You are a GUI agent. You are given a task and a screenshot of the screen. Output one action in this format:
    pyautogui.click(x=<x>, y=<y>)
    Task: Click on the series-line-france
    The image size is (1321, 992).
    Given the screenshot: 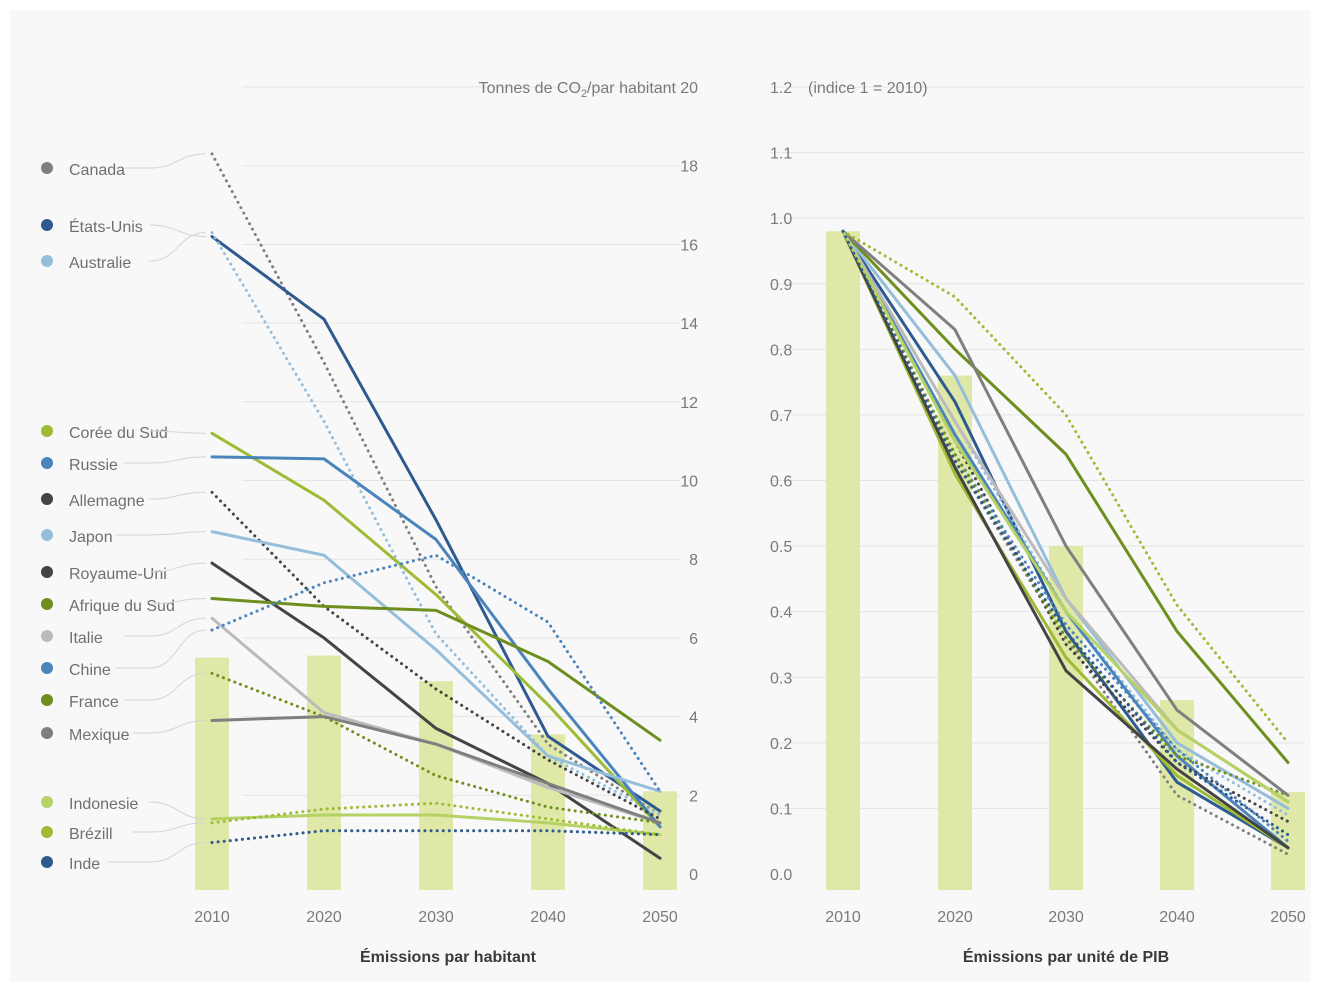 What is the action you would take?
    pyautogui.click(x=436, y=748)
    